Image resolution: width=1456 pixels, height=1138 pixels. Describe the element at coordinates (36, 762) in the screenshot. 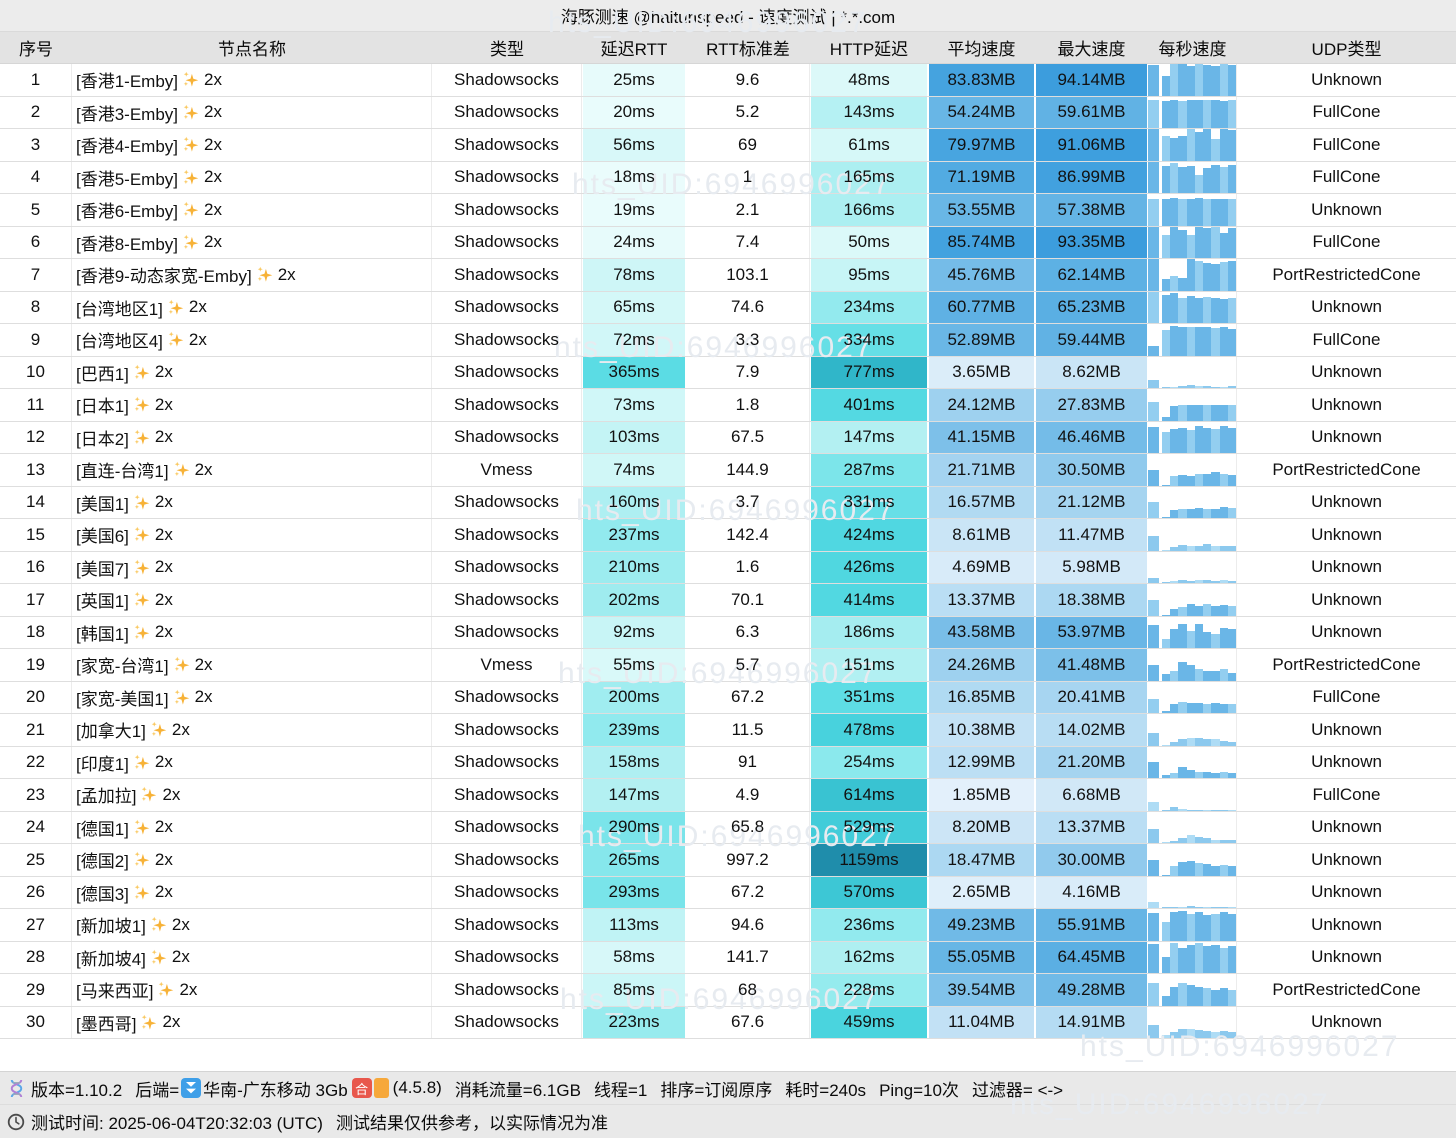

I see `cell-index: 22` at that location.